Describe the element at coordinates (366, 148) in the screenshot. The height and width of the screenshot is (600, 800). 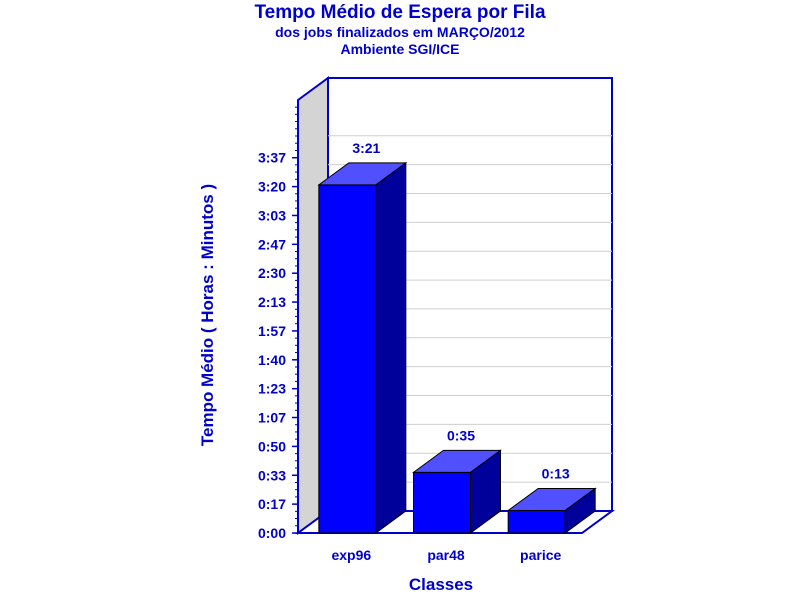
I see `data-label-exp96: 3:21` at that location.